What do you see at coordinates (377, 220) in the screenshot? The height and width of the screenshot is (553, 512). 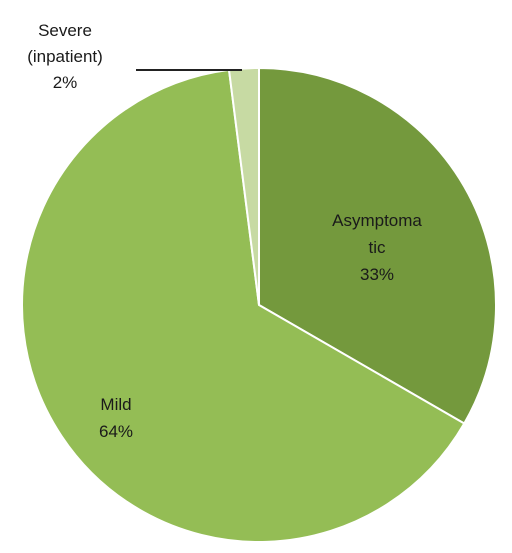 I see `data-label-line: Asymptoma` at bounding box center [377, 220].